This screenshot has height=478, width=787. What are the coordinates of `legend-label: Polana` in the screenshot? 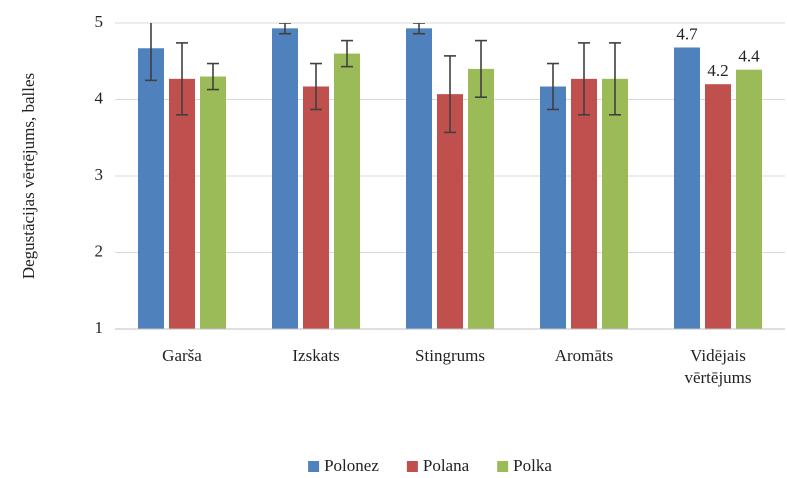 It's located at (446, 465).